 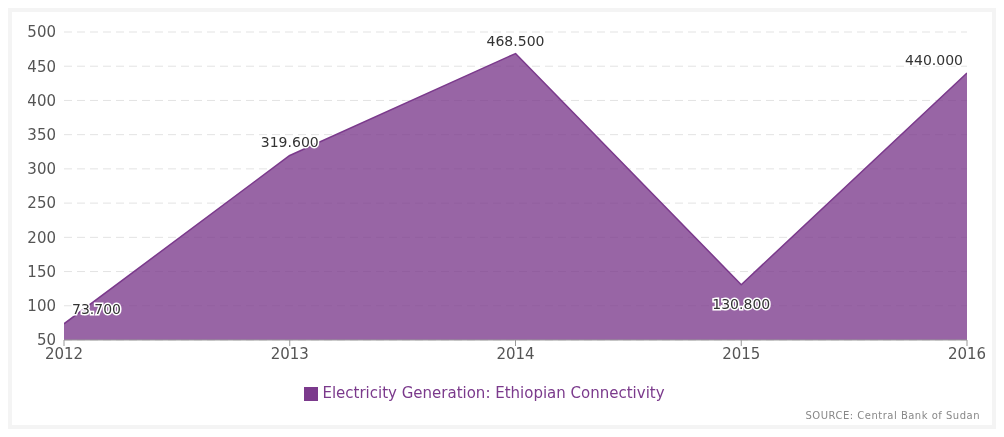 What do you see at coordinates (934, 60) in the screenshot?
I see `data-label: 440.000` at bounding box center [934, 60].